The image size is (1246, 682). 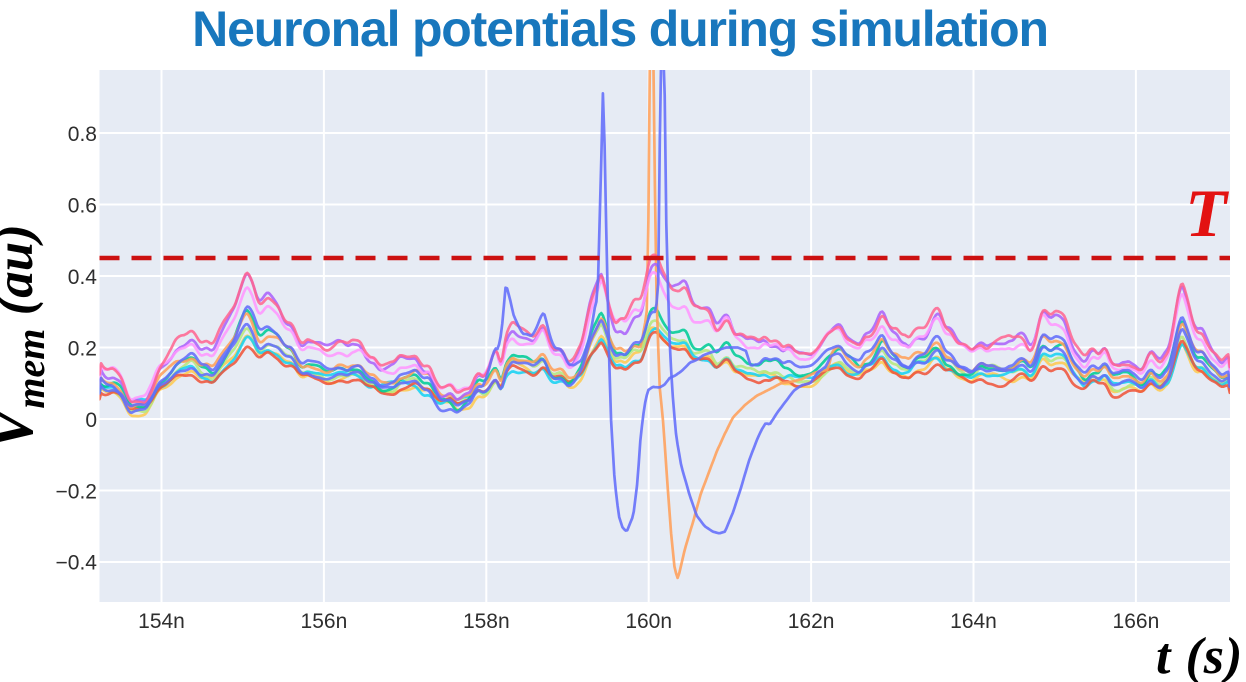 What do you see at coordinates (648, 621) in the screenshot?
I see `svg-text: 160n` at bounding box center [648, 621].